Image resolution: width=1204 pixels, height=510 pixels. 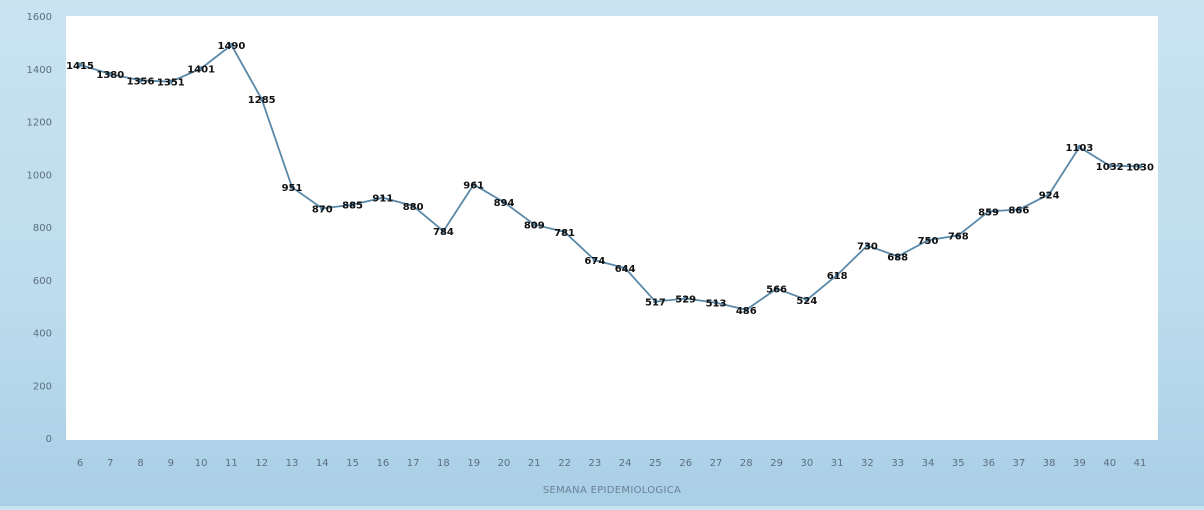 I want to click on data-label: 1103, so click(x=1080, y=148).